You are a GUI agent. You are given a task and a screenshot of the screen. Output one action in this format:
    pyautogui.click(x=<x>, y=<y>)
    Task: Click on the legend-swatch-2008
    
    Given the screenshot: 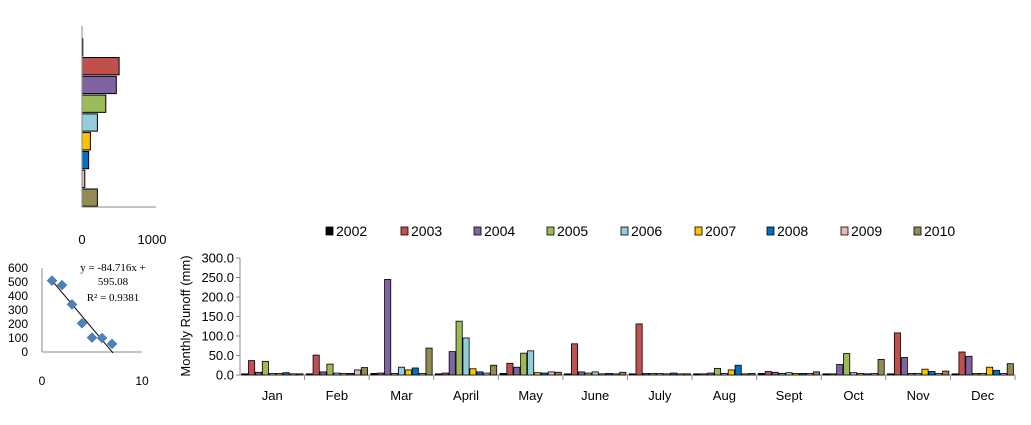 What is the action you would take?
    pyautogui.click(x=770, y=231)
    